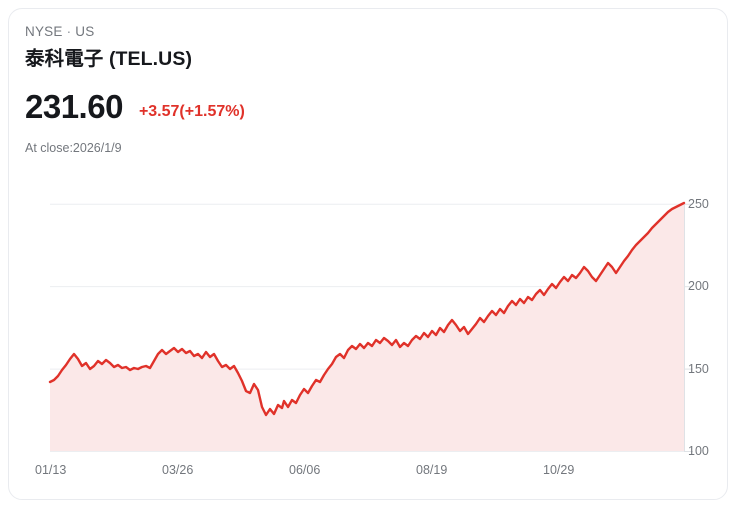 This screenshot has width=736, height=513. Describe the element at coordinates (150, 59) in the screenshot. I see `ticker-symbol: (TEL.US)` at that location.